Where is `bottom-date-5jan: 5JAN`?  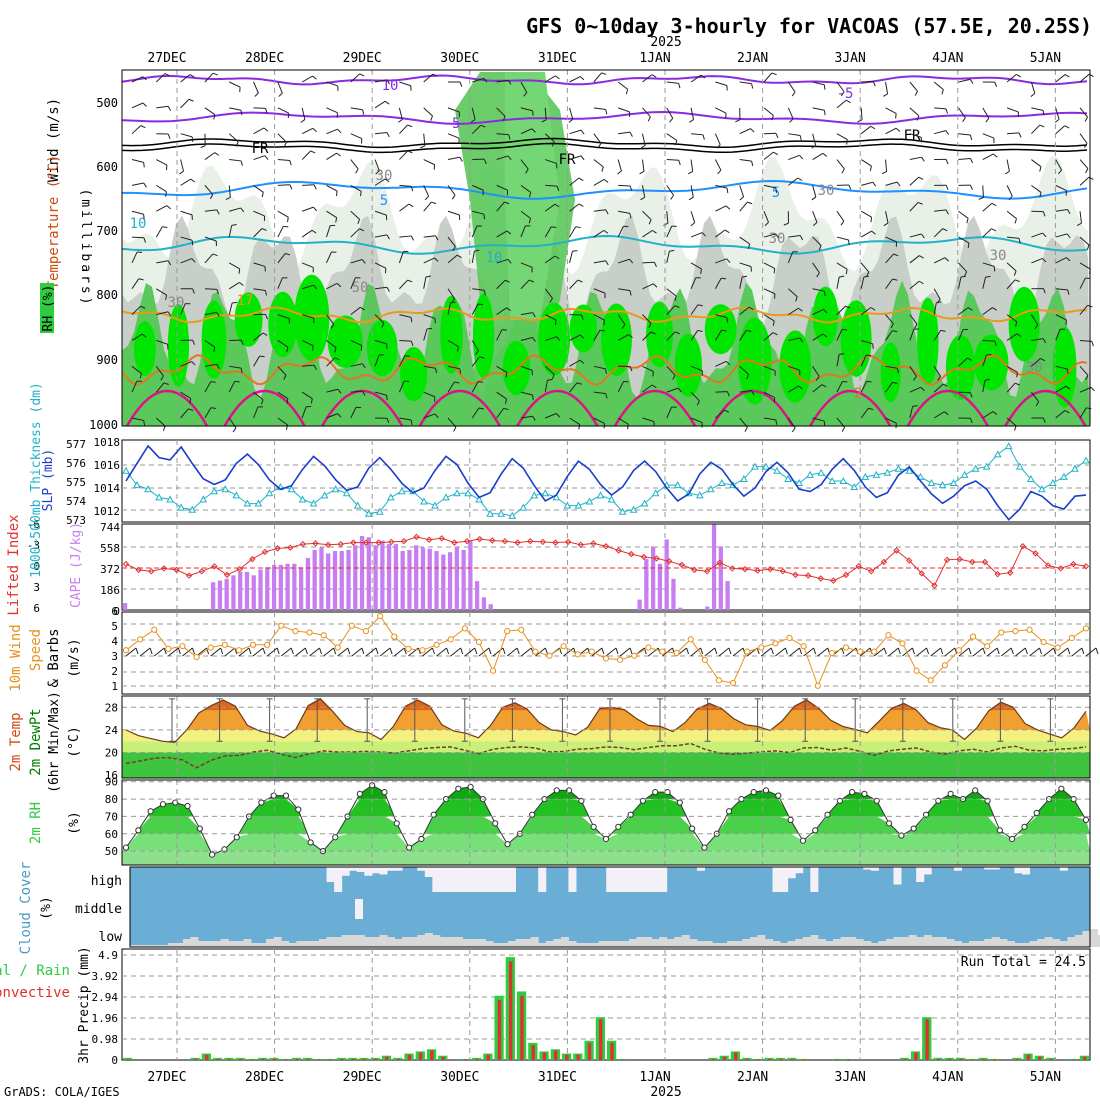 bottom-date-5jan: 5JAN is located at coordinates (1045, 1077).